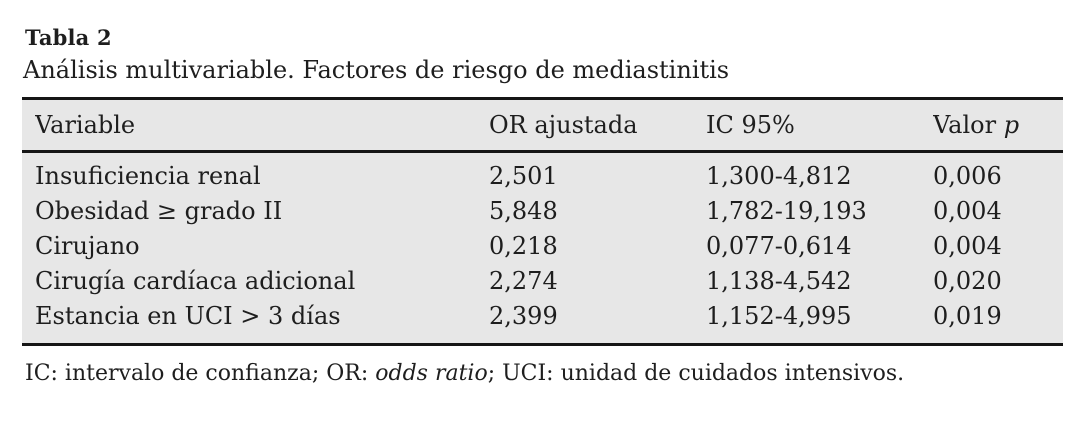  Describe the element at coordinates (563, 125) in the screenshot. I see `header-or-ajustada: OR ajustada` at that location.